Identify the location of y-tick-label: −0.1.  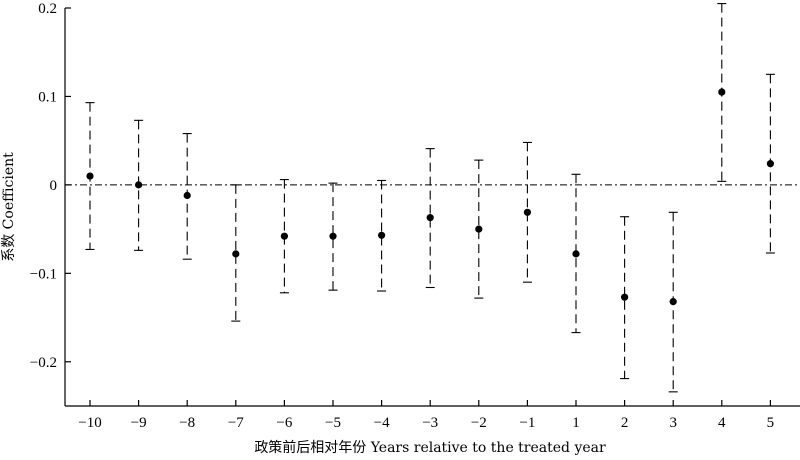
(43, 274).